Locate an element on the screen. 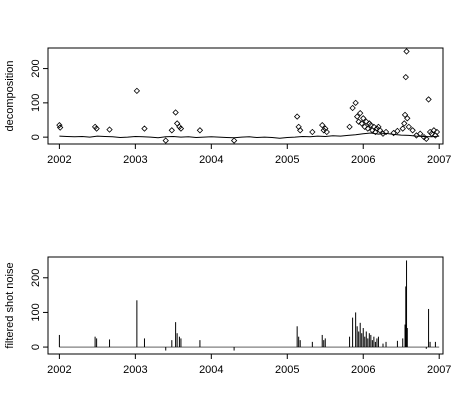  y-axis-label: decomposition is located at coordinates (10, 96).